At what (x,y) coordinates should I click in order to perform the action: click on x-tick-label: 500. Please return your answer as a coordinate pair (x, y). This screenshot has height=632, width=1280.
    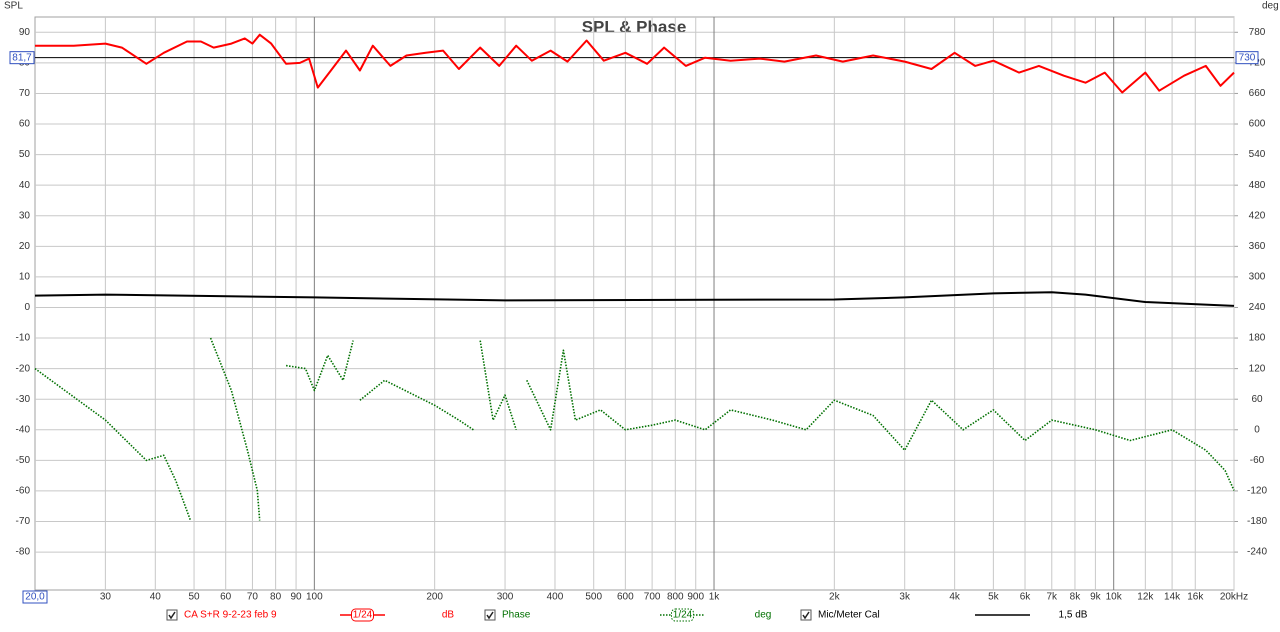
    Looking at the image, I should click on (593, 597).